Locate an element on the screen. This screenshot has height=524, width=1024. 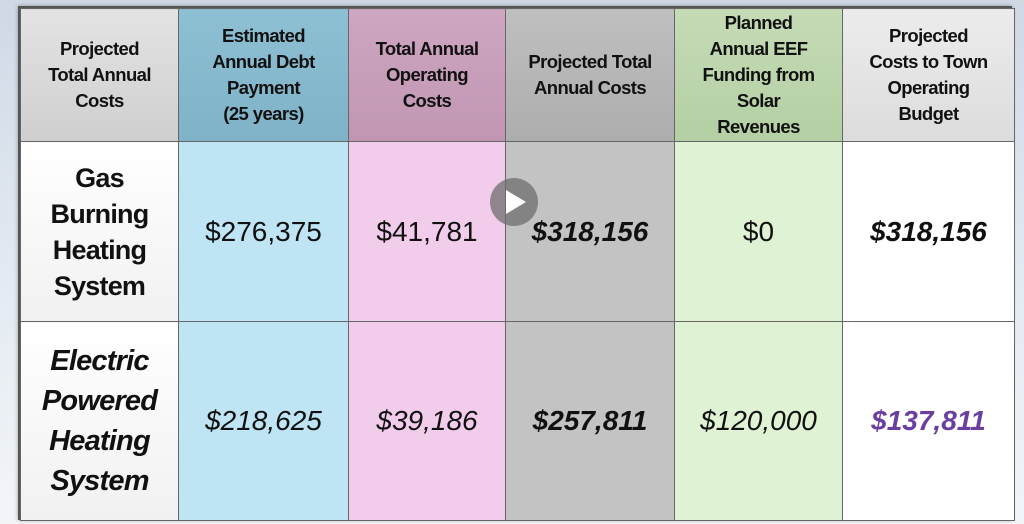
video-play-button is located at coordinates (514, 202).